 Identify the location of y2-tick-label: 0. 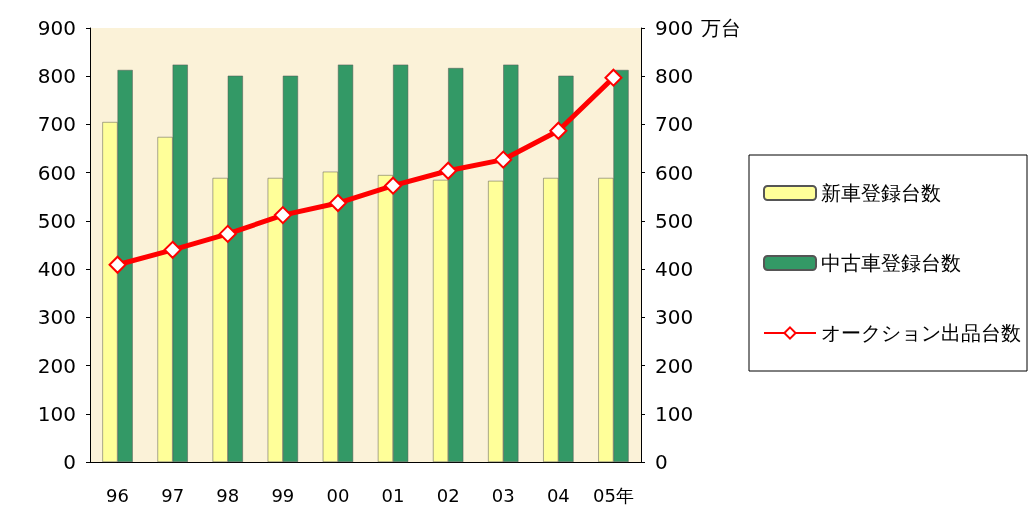
(661, 462).